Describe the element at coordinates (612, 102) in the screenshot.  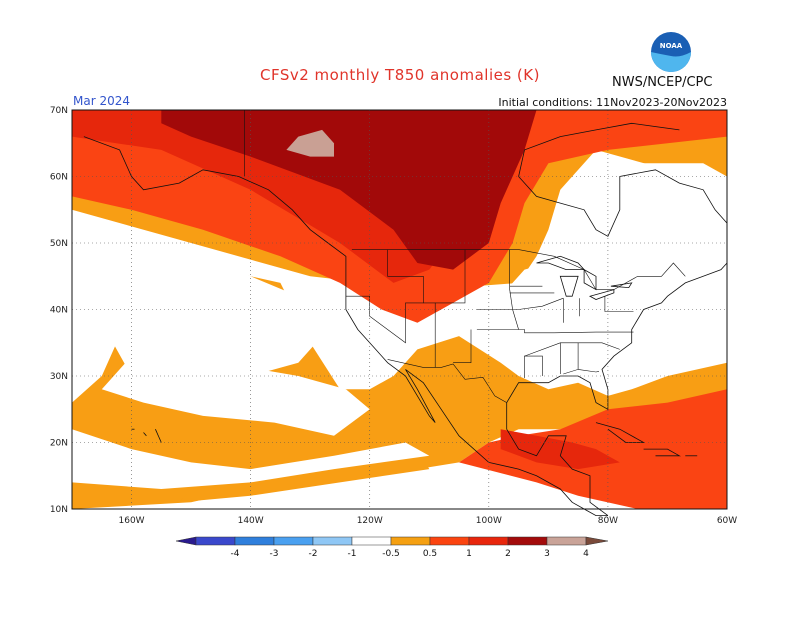
I see `initial-conditions: Initial conditions: 11Nov2023-20Nov2023` at that location.